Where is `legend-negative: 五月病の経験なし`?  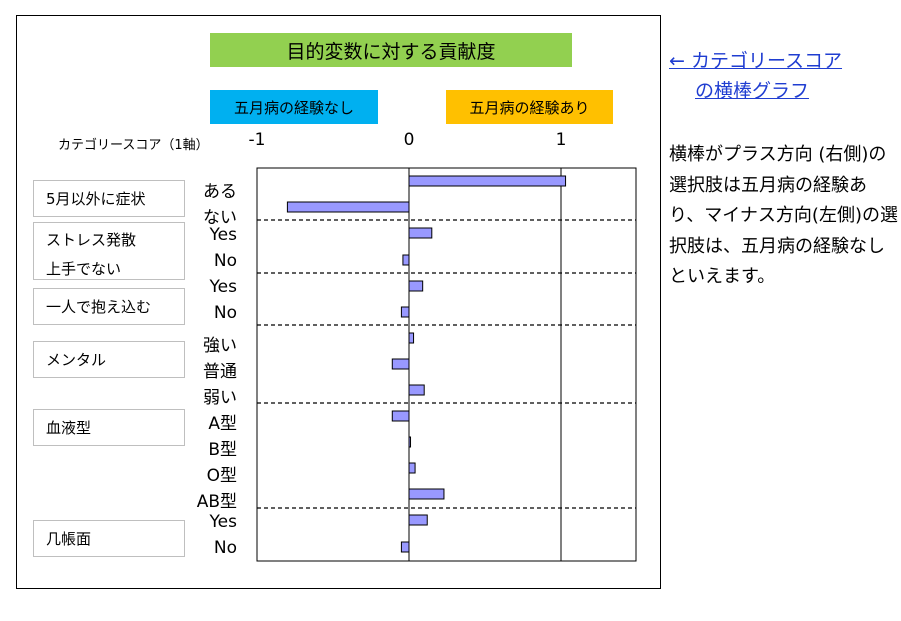 legend-negative: 五月病の経験なし is located at coordinates (294, 107).